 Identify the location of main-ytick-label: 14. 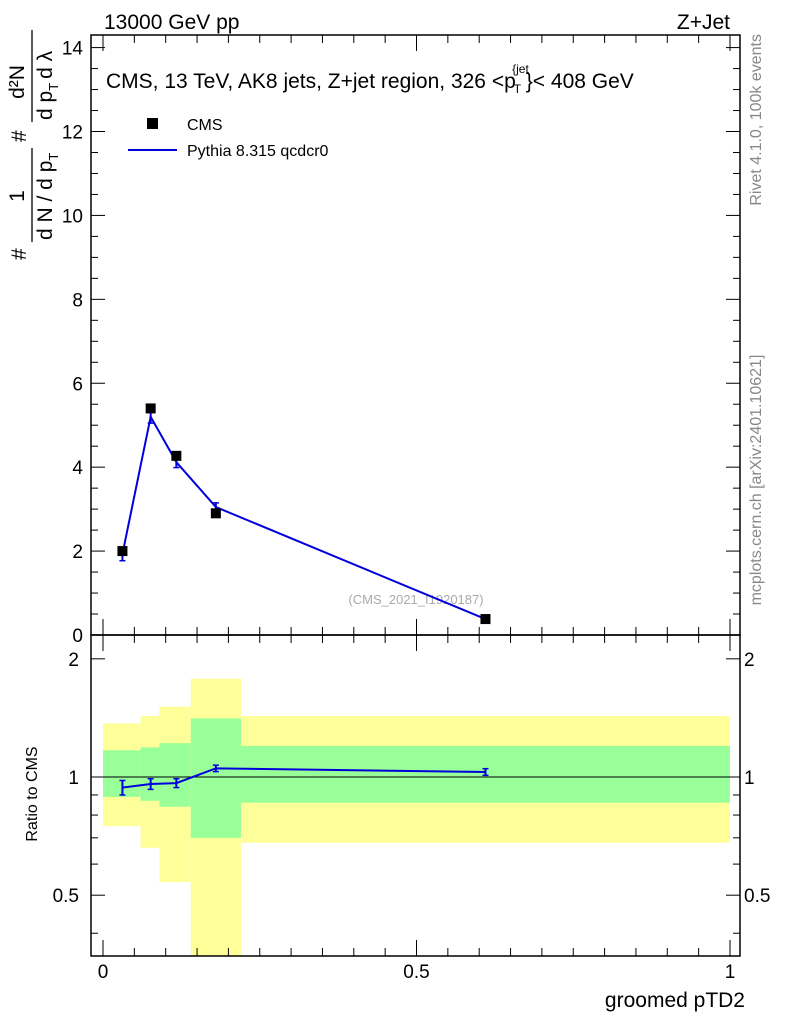
(73, 49).